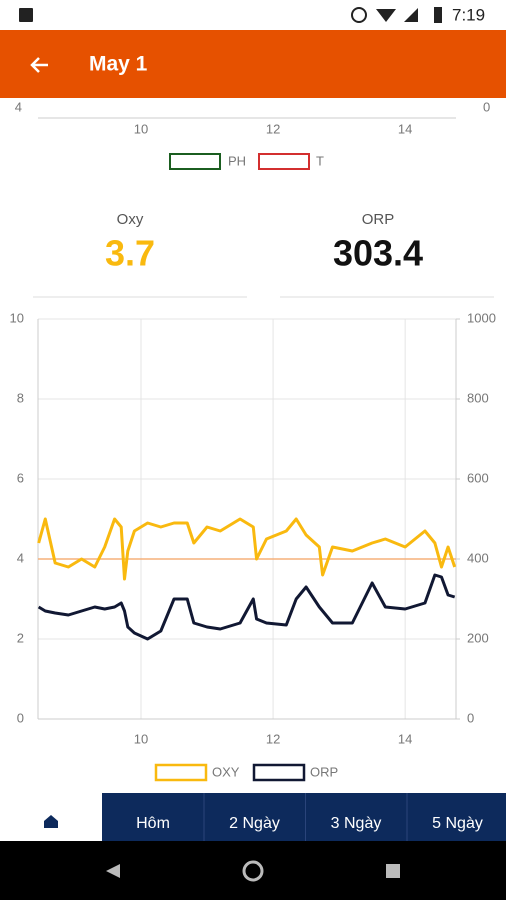 The image size is (506, 905). What do you see at coordinates (39, 65) in the screenshot?
I see `back-button` at bounding box center [39, 65].